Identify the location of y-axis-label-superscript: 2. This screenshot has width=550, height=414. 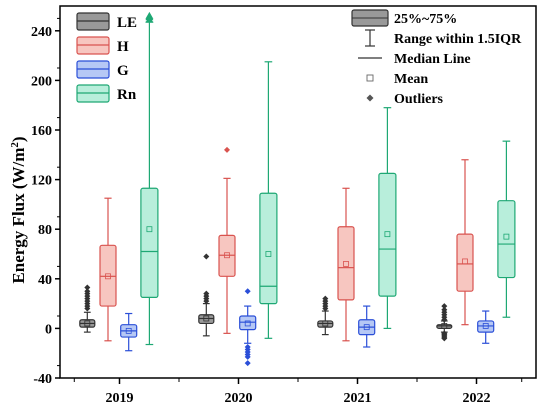
(15, 145).